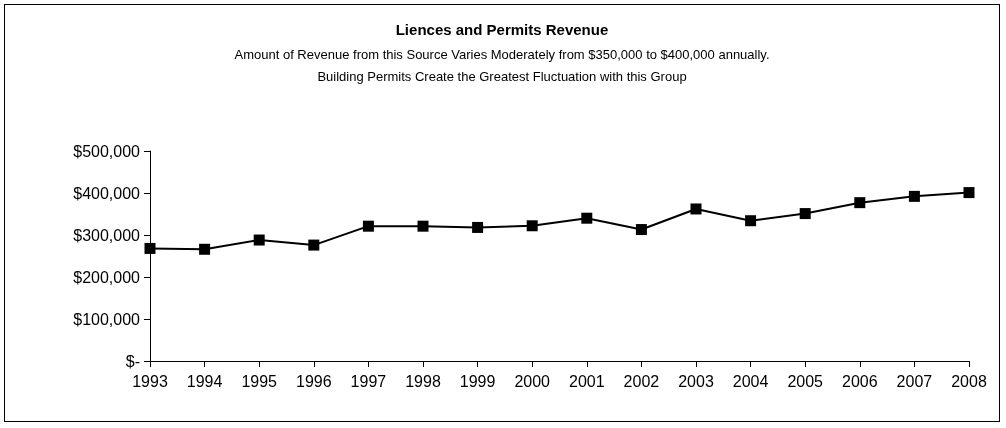 This screenshot has width=1006, height=428. Describe the element at coordinates (107, 235) in the screenshot. I see `y-tick-label: $300,000` at that location.